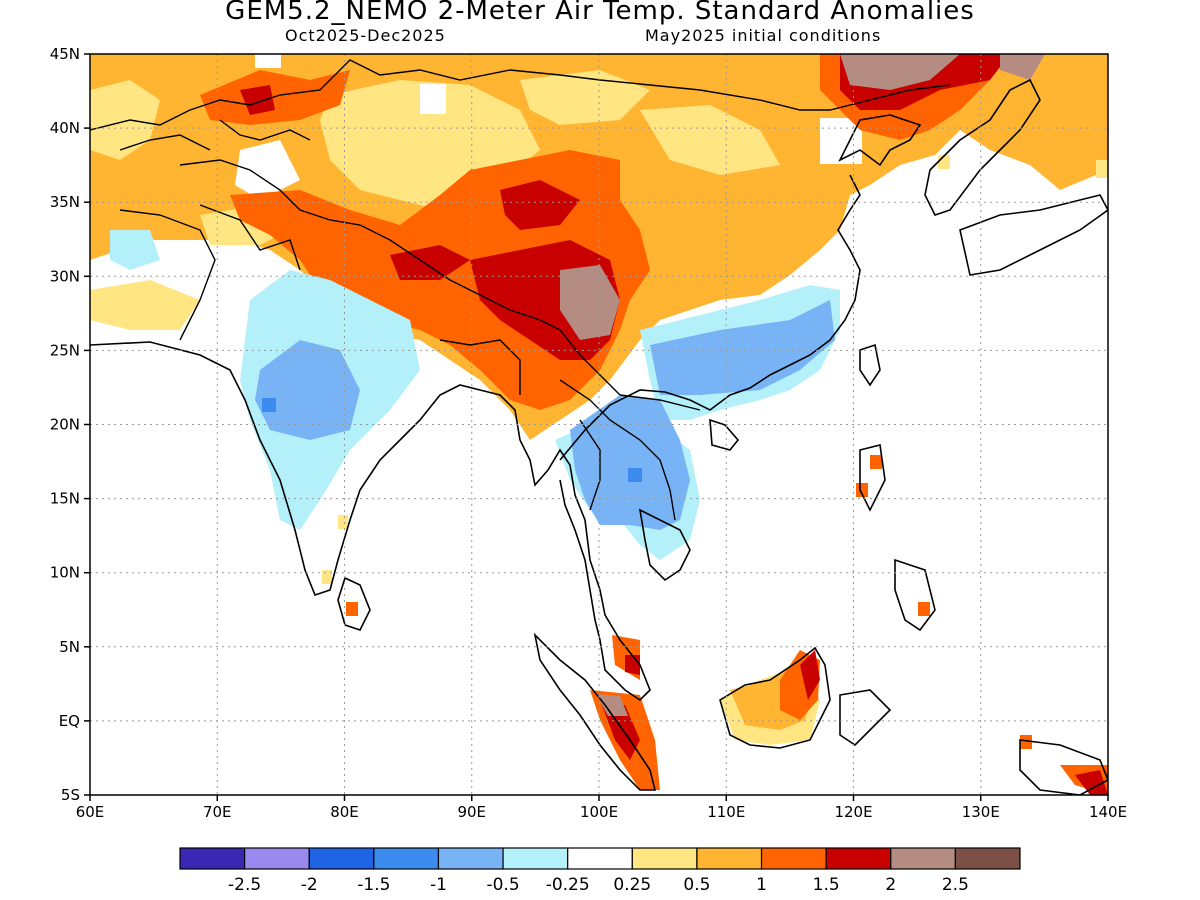 The image size is (1200, 900). What do you see at coordinates (890, 885) in the screenshot?
I see `colorbar-label: 2` at bounding box center [890, 885].